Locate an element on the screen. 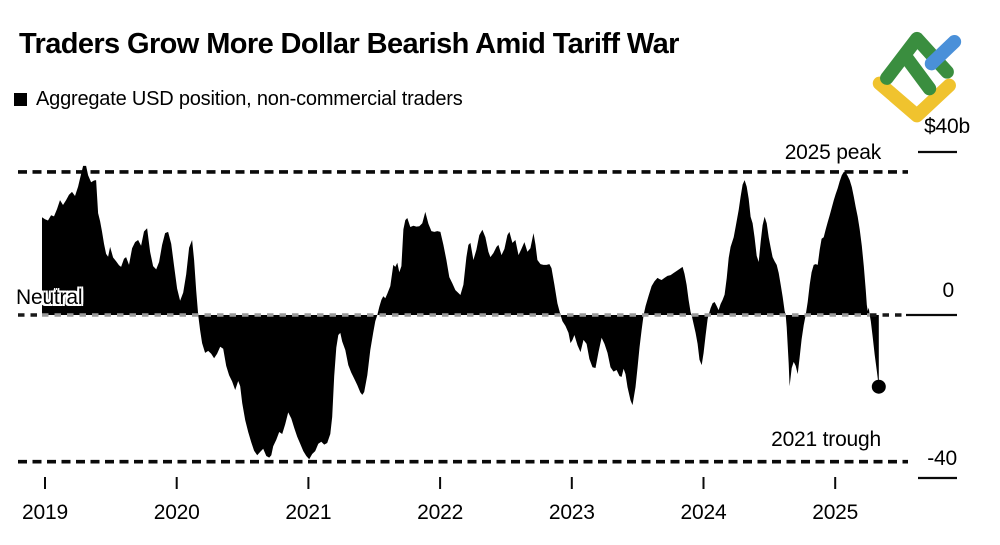  series-end-dot is located at coordinates (878, 386).